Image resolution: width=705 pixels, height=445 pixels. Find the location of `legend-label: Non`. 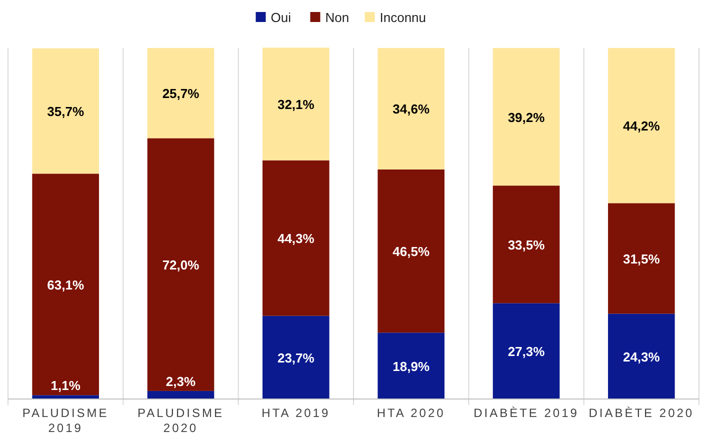

legend-label: Non is located at coordinates (337, 17).